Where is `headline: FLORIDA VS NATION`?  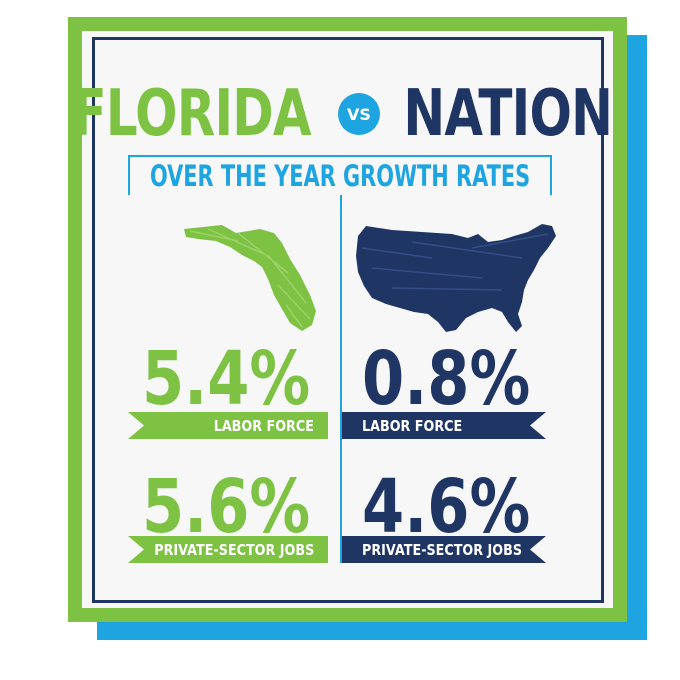
headline: FLORIDA VS NATION is located at coordinates (340, 114).